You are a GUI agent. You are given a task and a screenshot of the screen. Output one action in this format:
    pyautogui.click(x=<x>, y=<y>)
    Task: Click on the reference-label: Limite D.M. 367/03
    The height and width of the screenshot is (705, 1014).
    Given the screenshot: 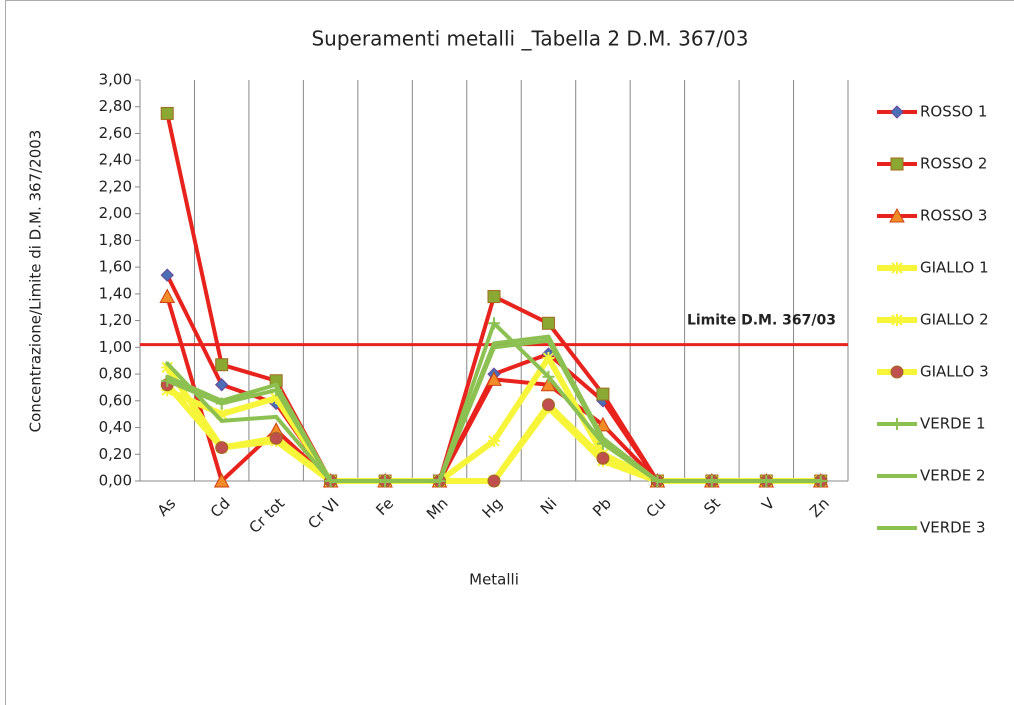 What is the action you would take?
    pyautogui.click(x=761, y=321)
    